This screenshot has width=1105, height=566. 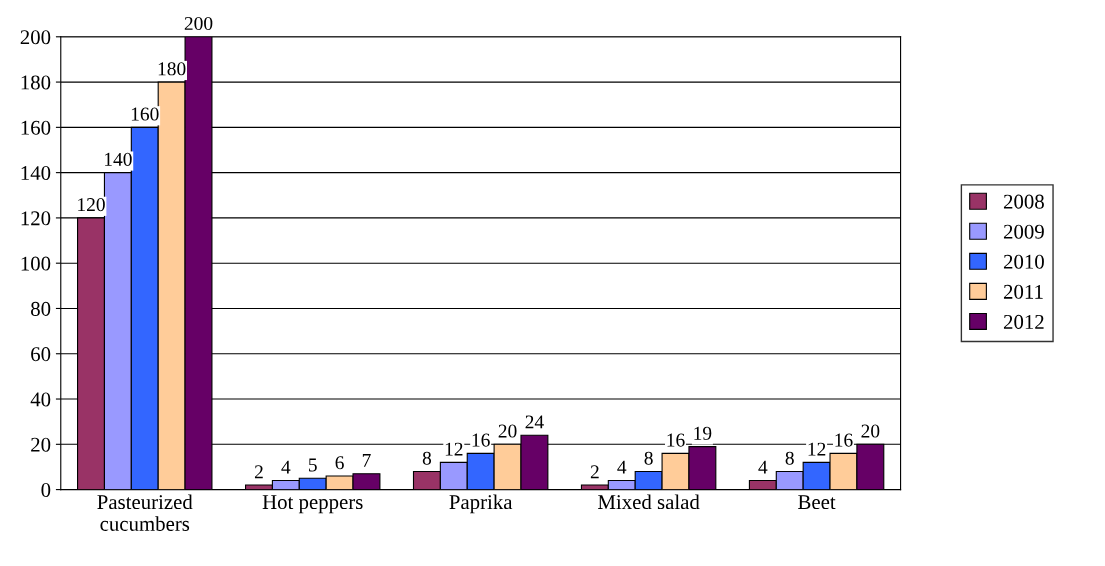 I want to click on legend-label: 2009, so click(x=1023, y=231).